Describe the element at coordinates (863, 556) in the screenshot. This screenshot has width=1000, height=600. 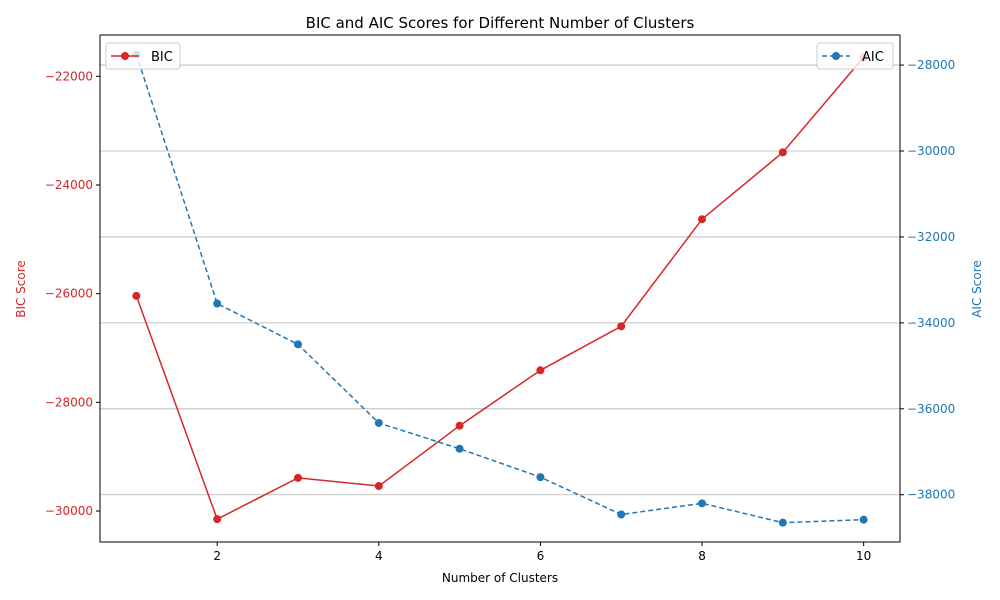
I see `x-tick-label: 10` at that location.